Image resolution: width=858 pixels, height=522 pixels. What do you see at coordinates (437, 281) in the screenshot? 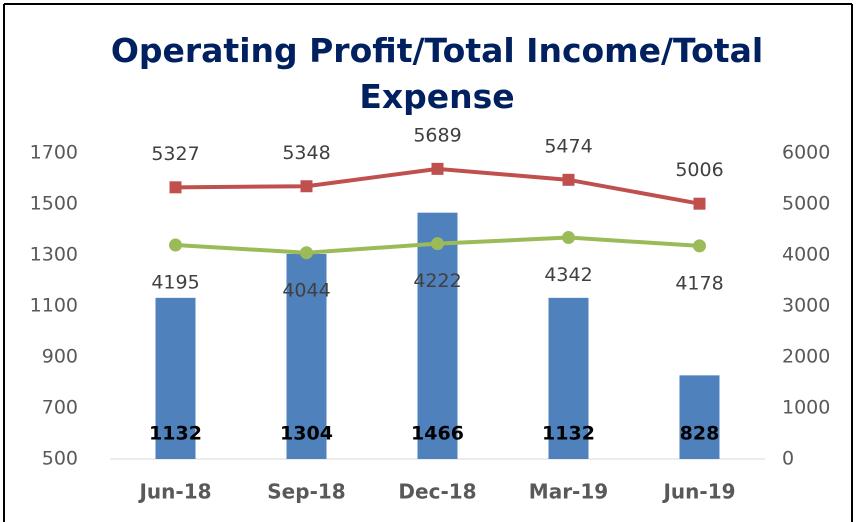
I see `data-label: 4222` at bounding box center [437, 281].